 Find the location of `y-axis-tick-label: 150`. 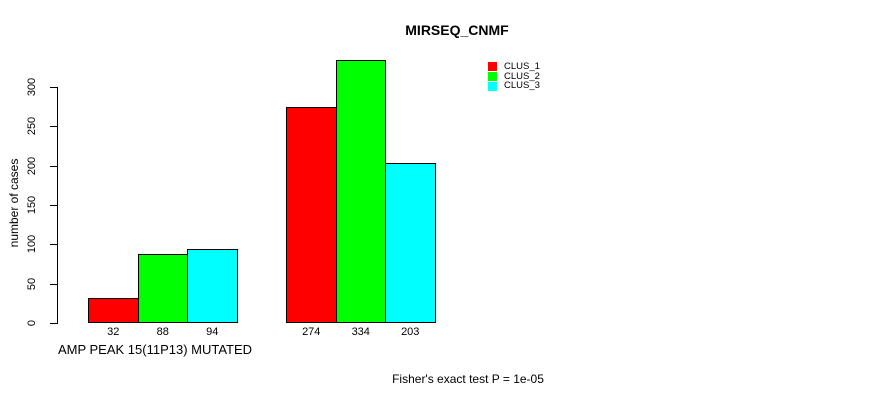

y-axis-tick-label: 150 is located at coordinates (32, 205).